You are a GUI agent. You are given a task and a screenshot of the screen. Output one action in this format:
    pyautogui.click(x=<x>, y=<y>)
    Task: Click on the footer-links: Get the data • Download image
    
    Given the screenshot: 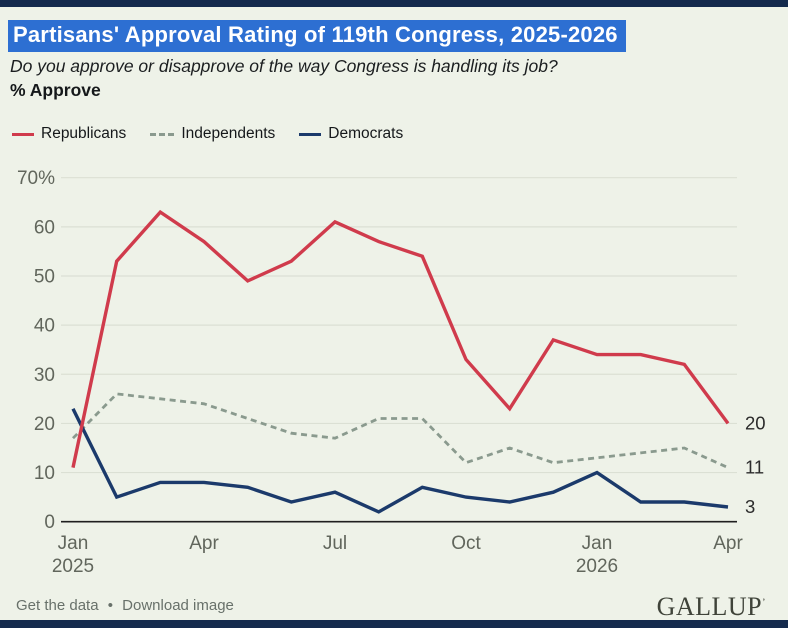 What is the action you would take?
    pyautogui.click(x=125, y=605)
    